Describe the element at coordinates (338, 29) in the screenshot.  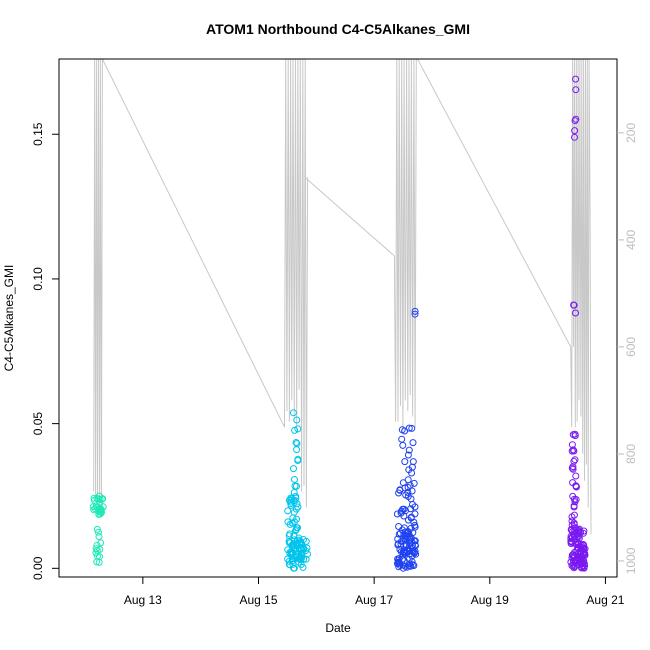
I see `chart-title: ATOM1 Northbound C4-C5Alkanes_GMI` at that location.